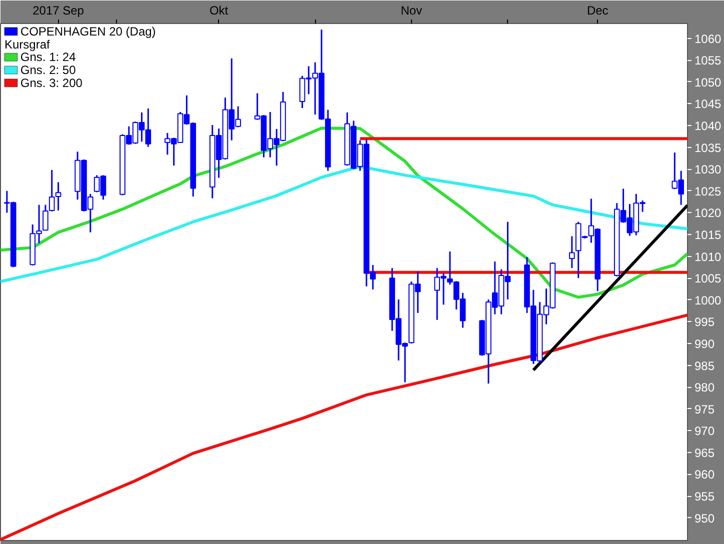  What do you see at coordinates (708, 39) in the screenshot?
I see `y-tick-label: 1060` at bounding box center [708, 39].